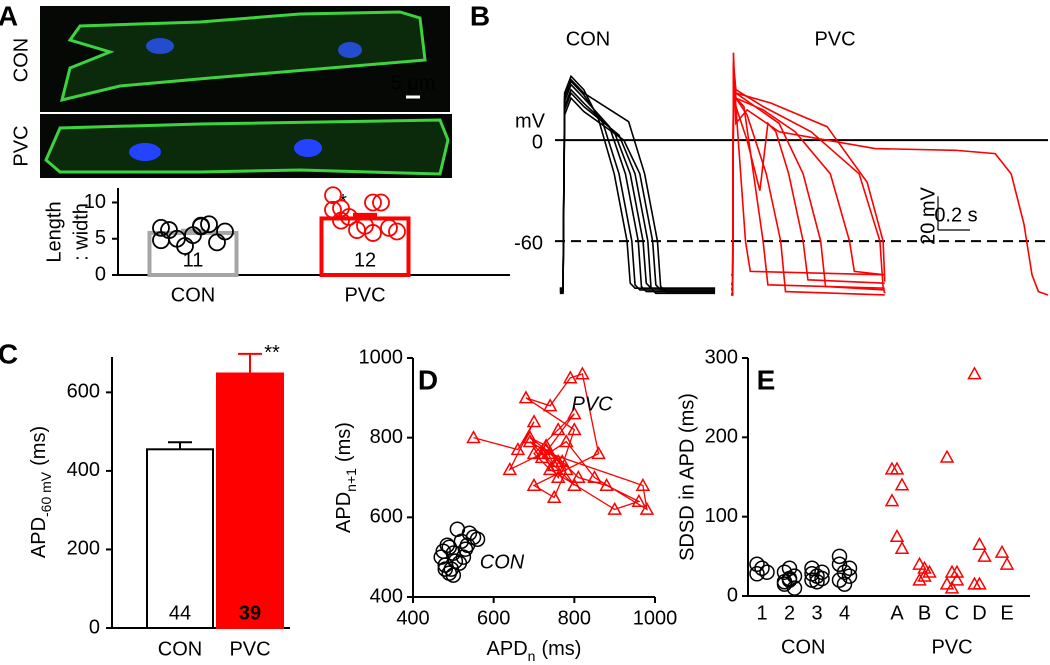 This screenshot has width=1050, height=665. I want to click on group-label: PVC, so click(951, 647).